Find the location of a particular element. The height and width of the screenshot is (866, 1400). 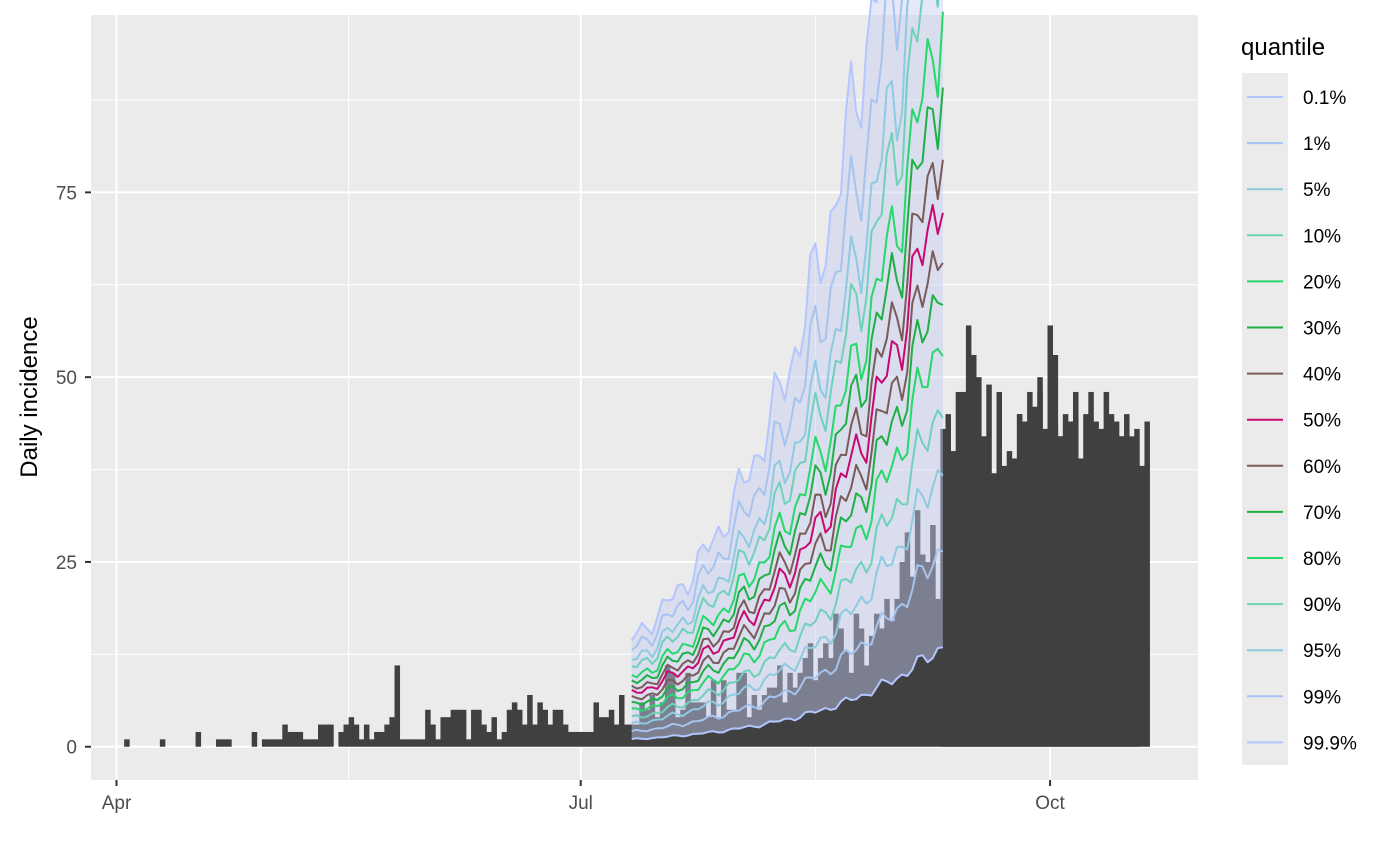

quantile-line-50pct is located at coordinates (787, 448).